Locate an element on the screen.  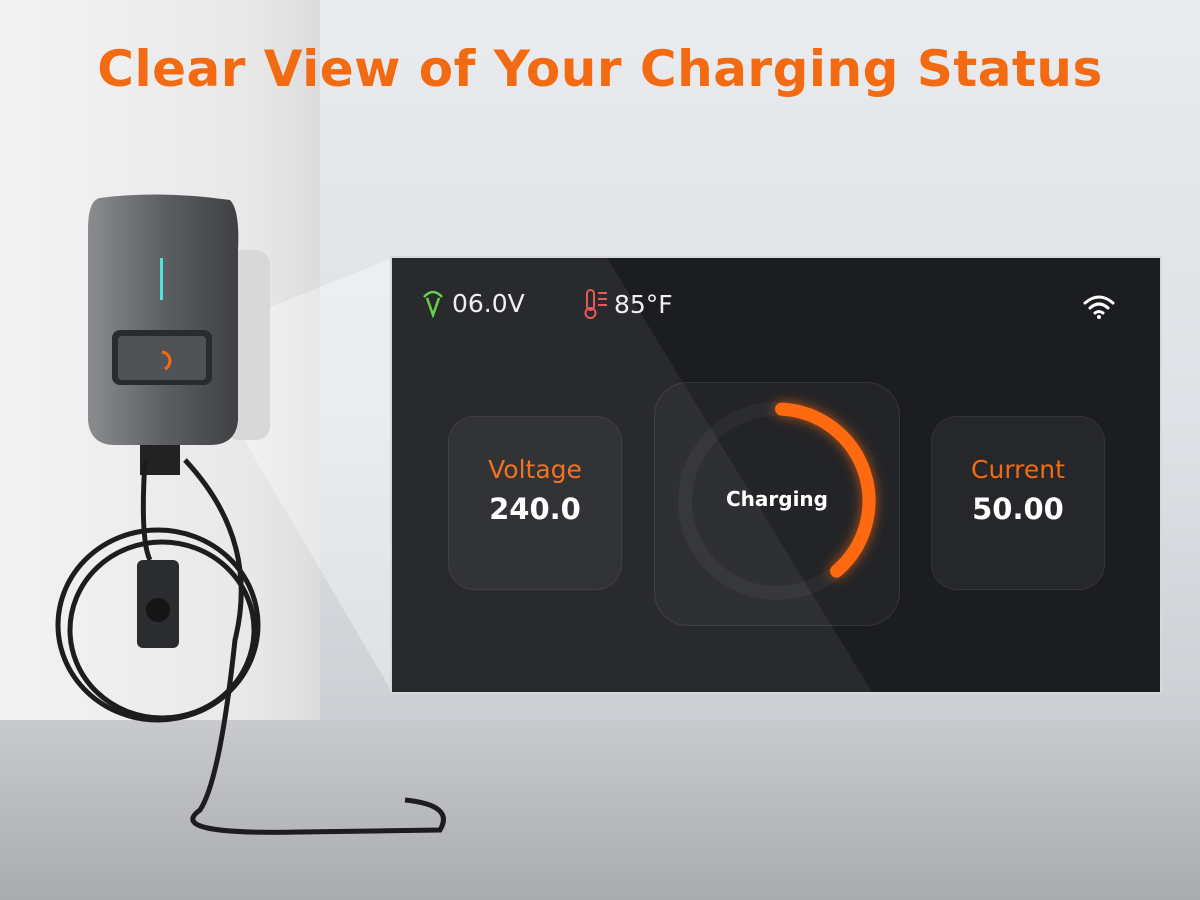
grid-voltage-indicator: 06.0V is located at coordinates (473, 303).